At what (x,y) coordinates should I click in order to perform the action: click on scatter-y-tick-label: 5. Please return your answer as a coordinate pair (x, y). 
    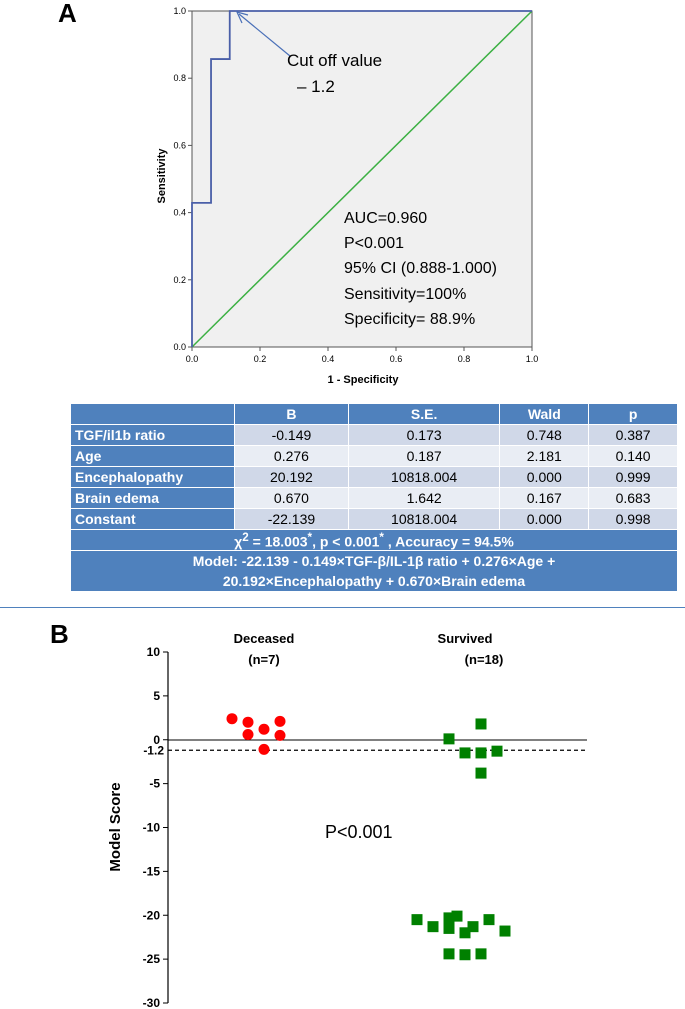
    Looking at the image, I should click on (156, 696).